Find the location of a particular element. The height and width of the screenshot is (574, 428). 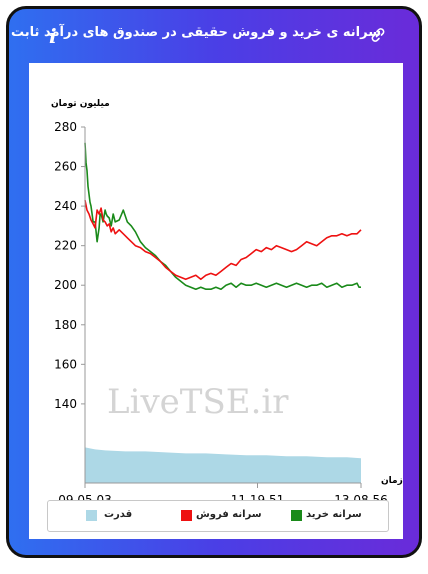

series-line-sell is located at coordinates (223, 240).